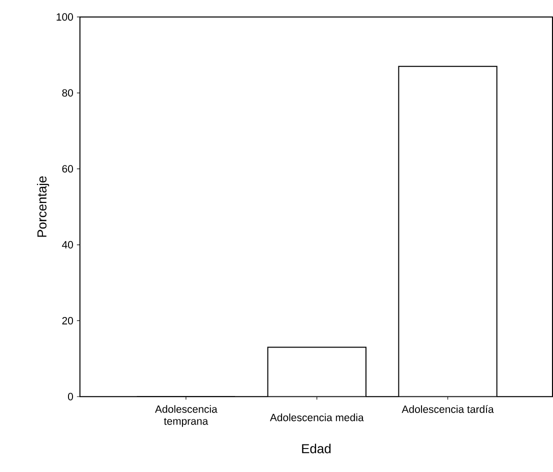  Describe the element at coordinates (448, 409) in the screenshot. I see `x-tick-label: Adolescencia tardía` at that location.